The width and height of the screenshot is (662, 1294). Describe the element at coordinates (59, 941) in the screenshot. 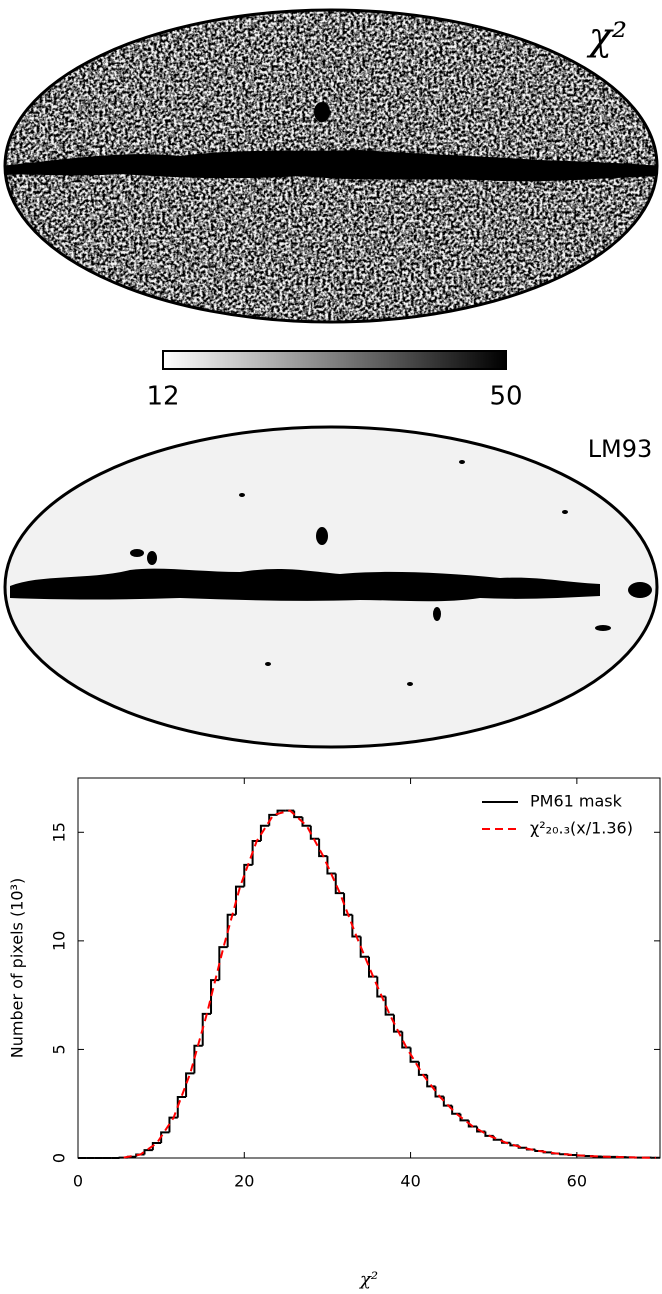

I see `y-tick-label: 10` at that location.